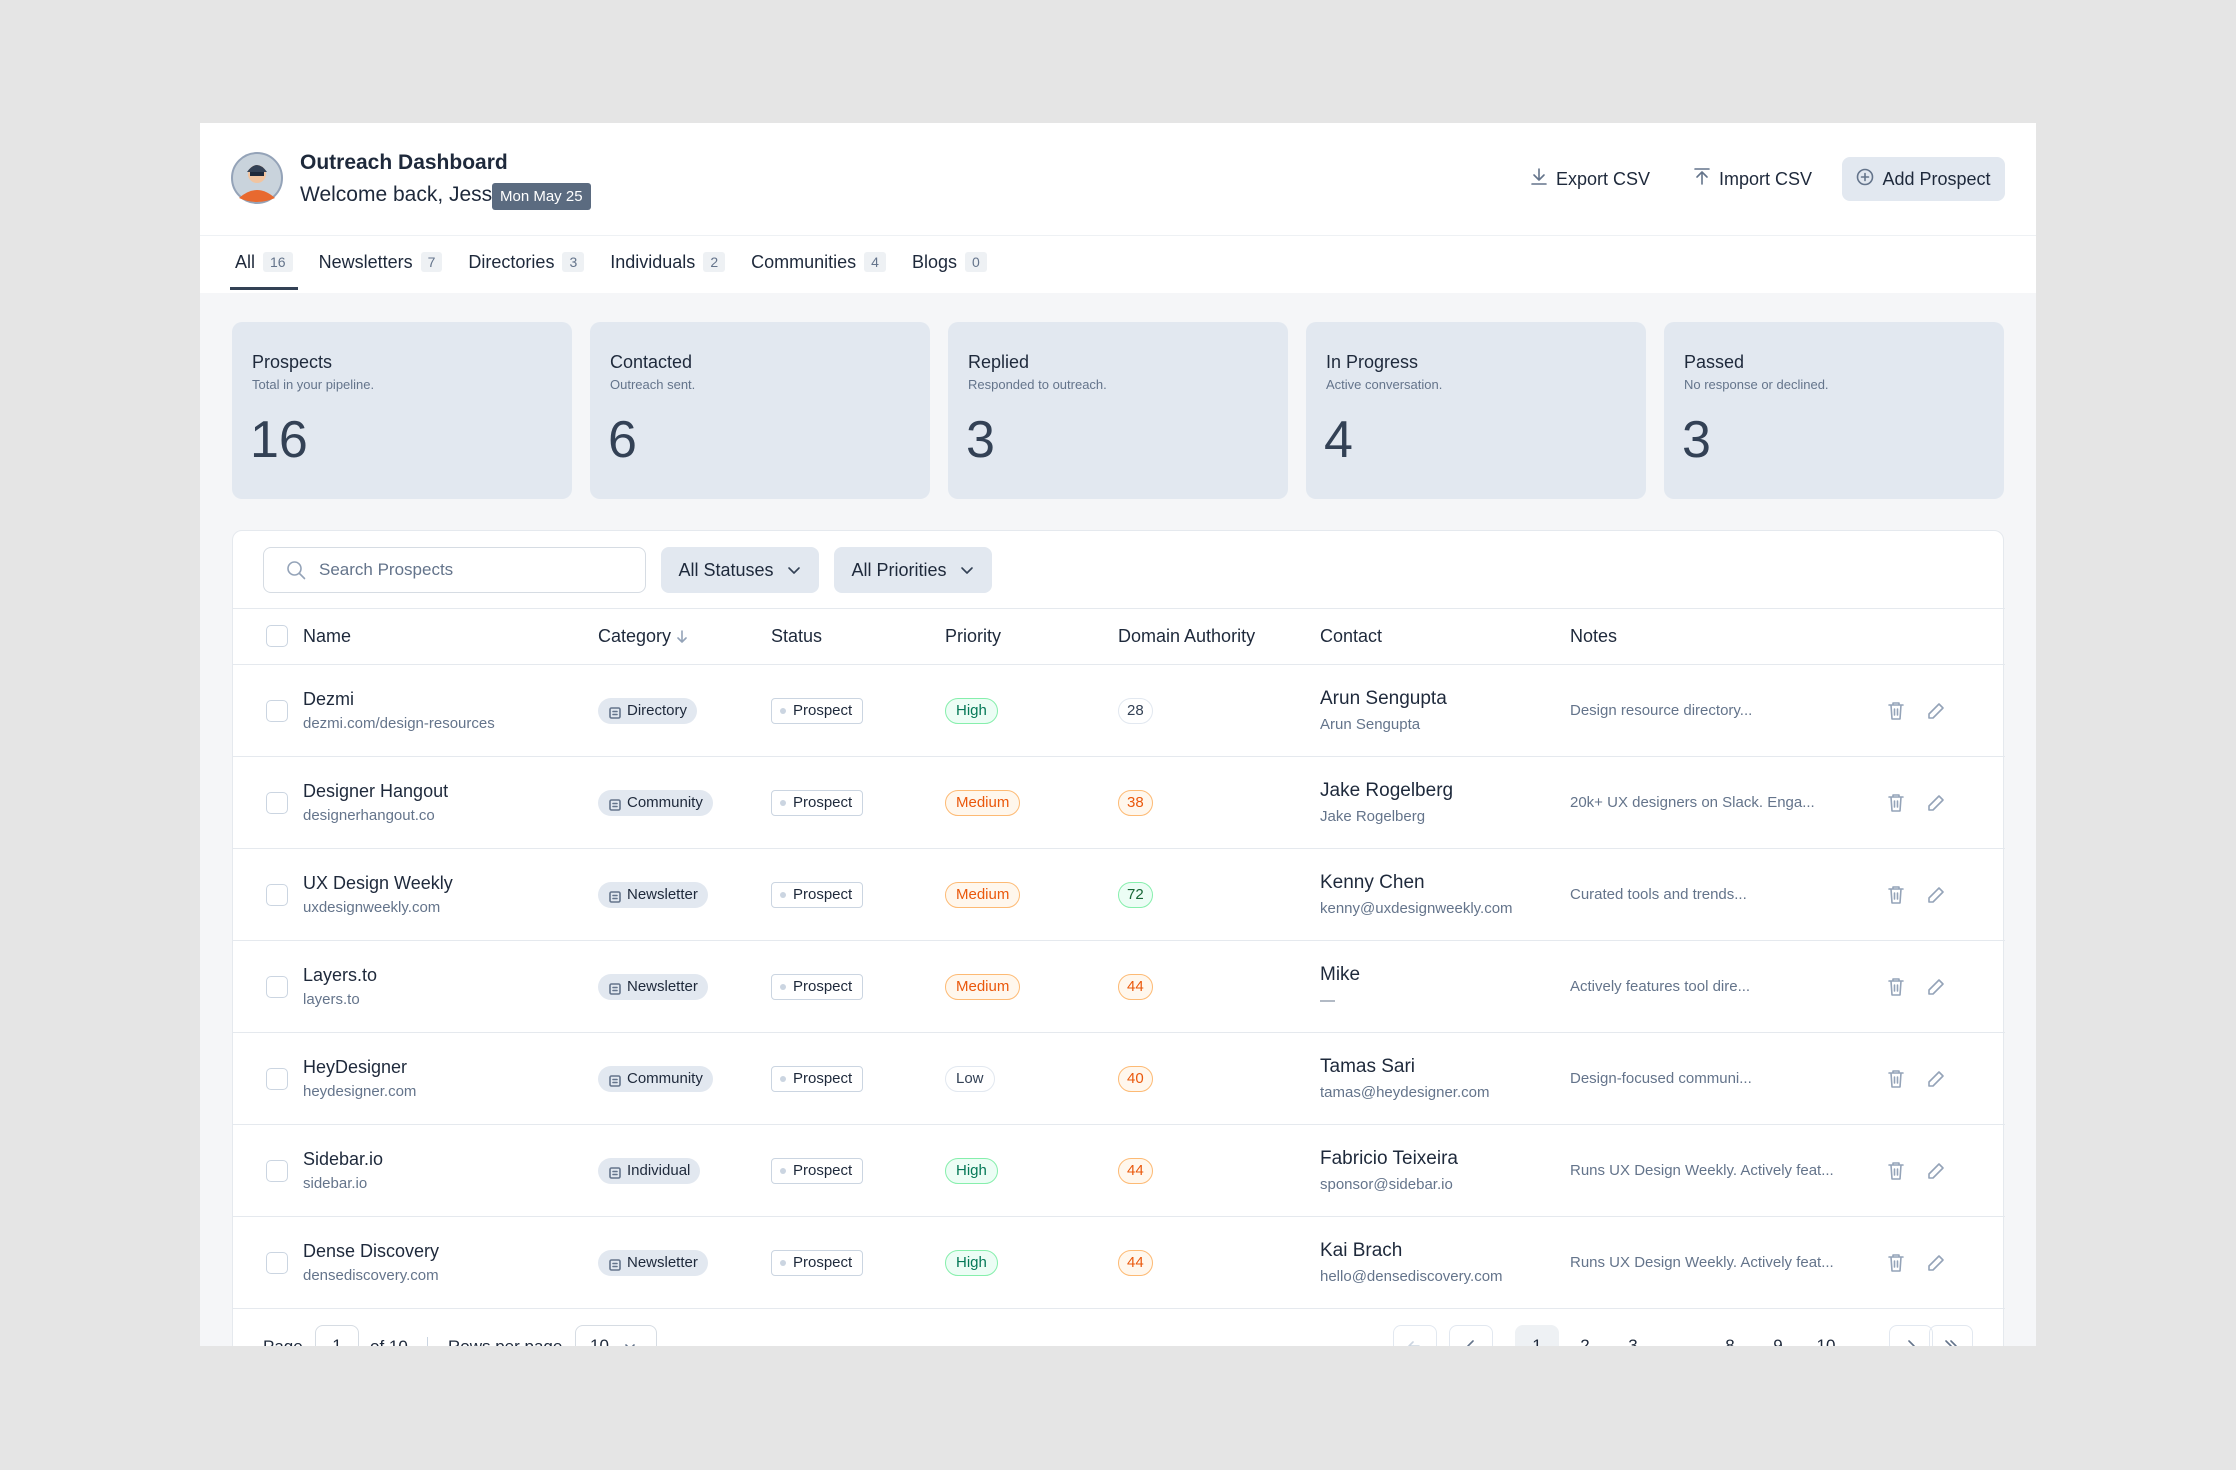 This screenshot has height=1470, width=2236. Describe the element at coordinates (657, 710) in the screenshot. I see `category-label: Directory` at that location.